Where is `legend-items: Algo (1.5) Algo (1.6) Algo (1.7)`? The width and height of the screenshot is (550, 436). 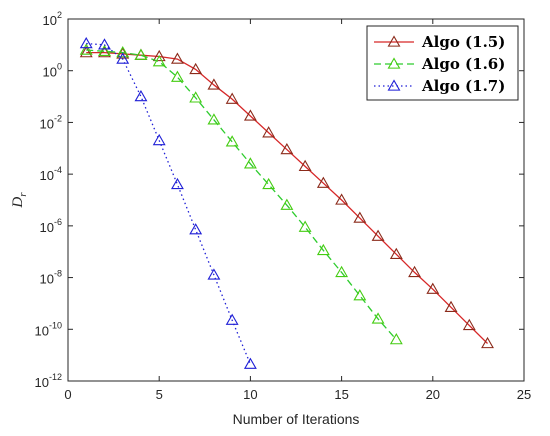
legend-items: Algo (1.5) Algo (1.6) Algo (1.7) is located at coordinates (439, 64).